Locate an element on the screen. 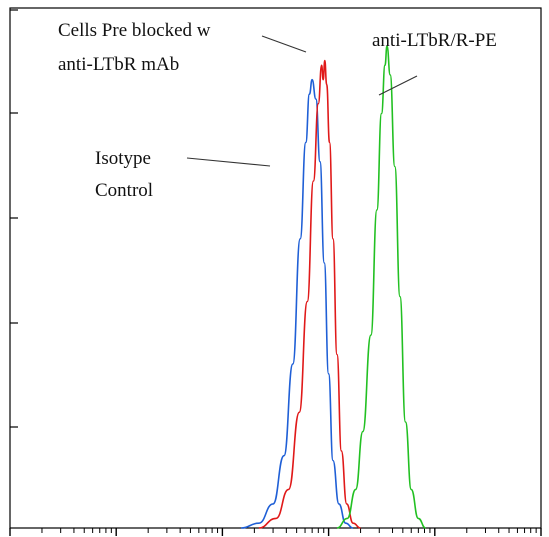 The width and height of the screenshot is (549, 537). annotation-isotype-line-1: Isotype is located at coordinates (123, 158).